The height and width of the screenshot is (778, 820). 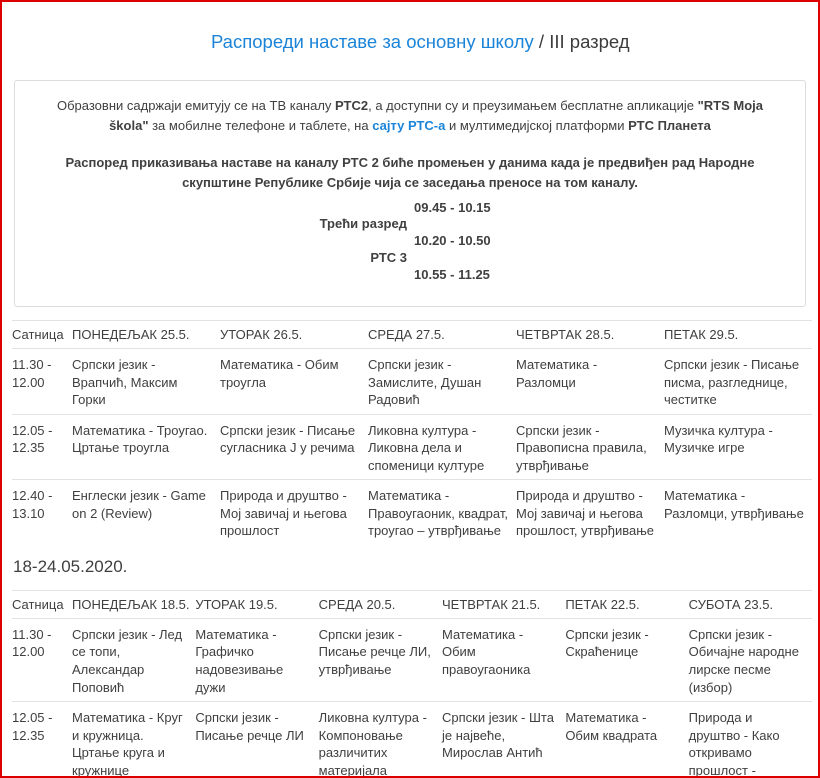 What do you see at coordinates (125, 382) in the screenshot?
I see `lesson-cell: Српски језик - Врапчић, Максим Горки` at bounding box center [125, 382].